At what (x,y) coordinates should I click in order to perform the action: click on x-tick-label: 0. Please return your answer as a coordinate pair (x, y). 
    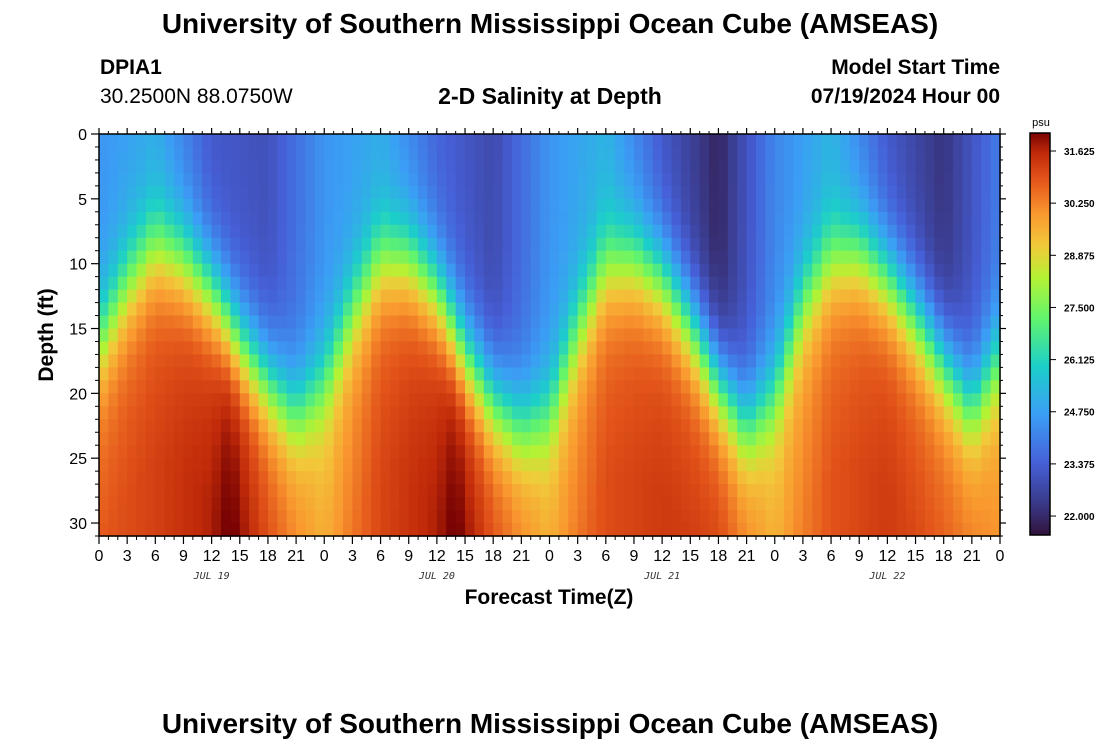
    Looking at the image, I should click on (549, 556).